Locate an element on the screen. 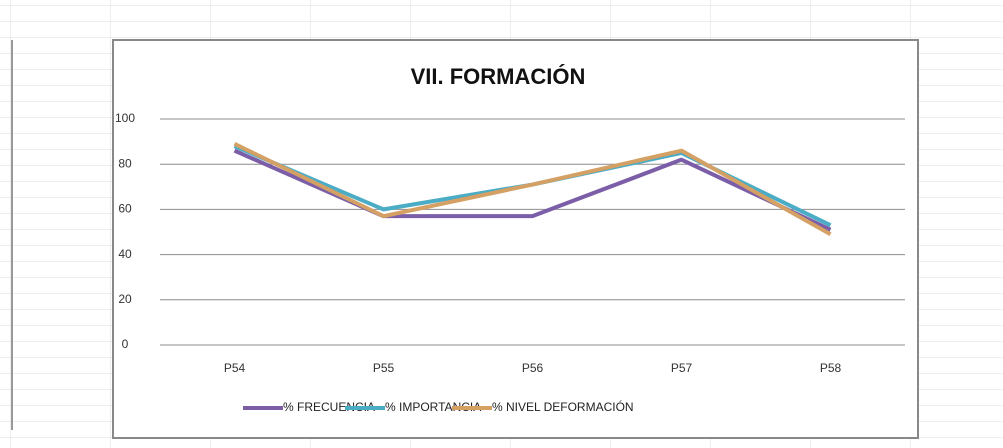  x-tick-label: P57 is located at coordinates (682, 368).